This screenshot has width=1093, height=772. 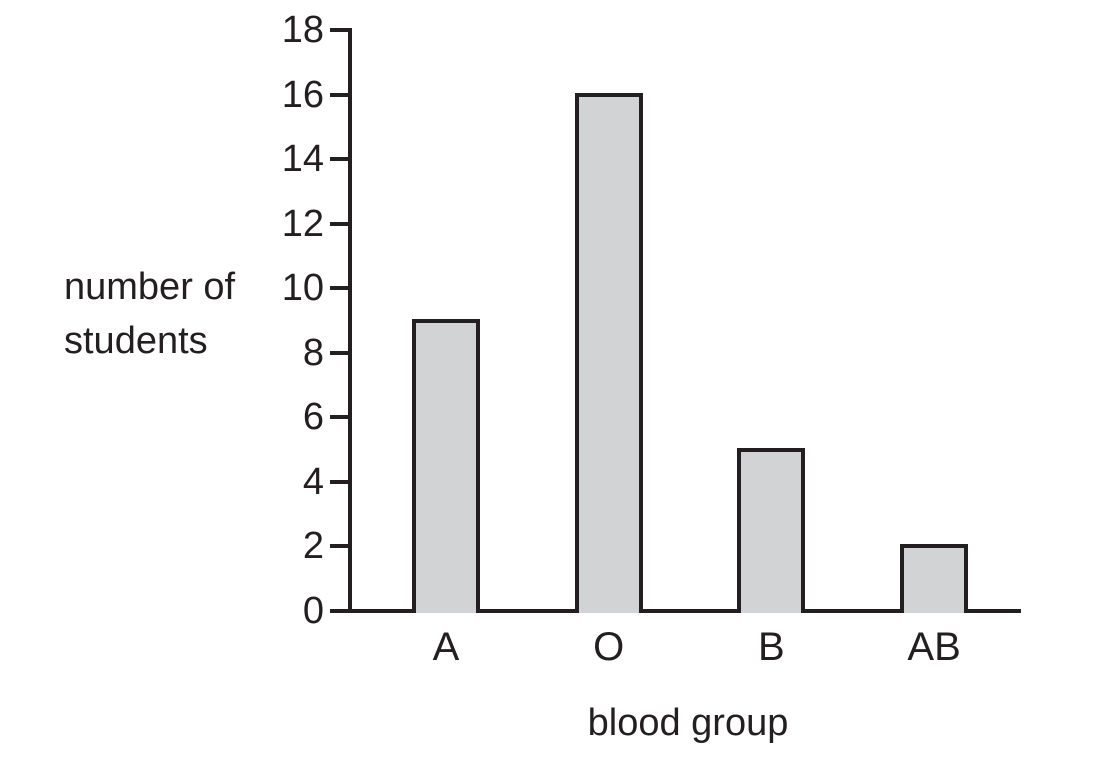 What do you see at coordinates (313, 611) in the screenshot?
I see `y-tick-label: 0` at bounding box center [313, 611].